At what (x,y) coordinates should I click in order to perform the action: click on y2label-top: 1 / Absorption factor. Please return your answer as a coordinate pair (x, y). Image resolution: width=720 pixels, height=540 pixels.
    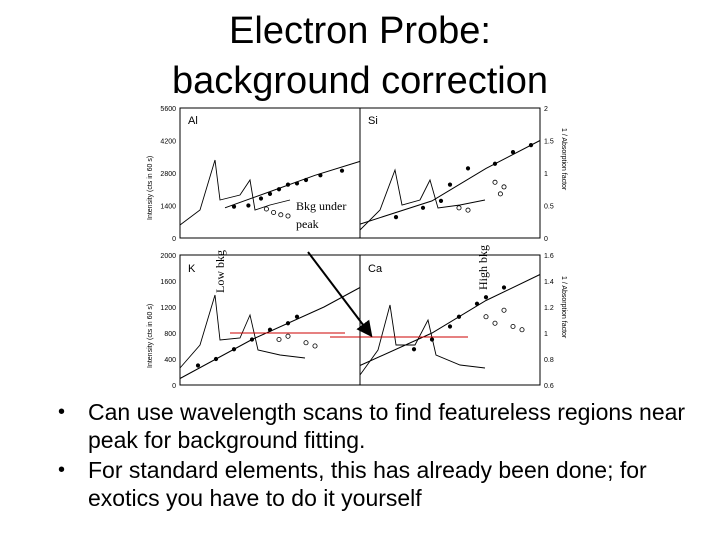
    Looking at the image, I should click on (563, 159).